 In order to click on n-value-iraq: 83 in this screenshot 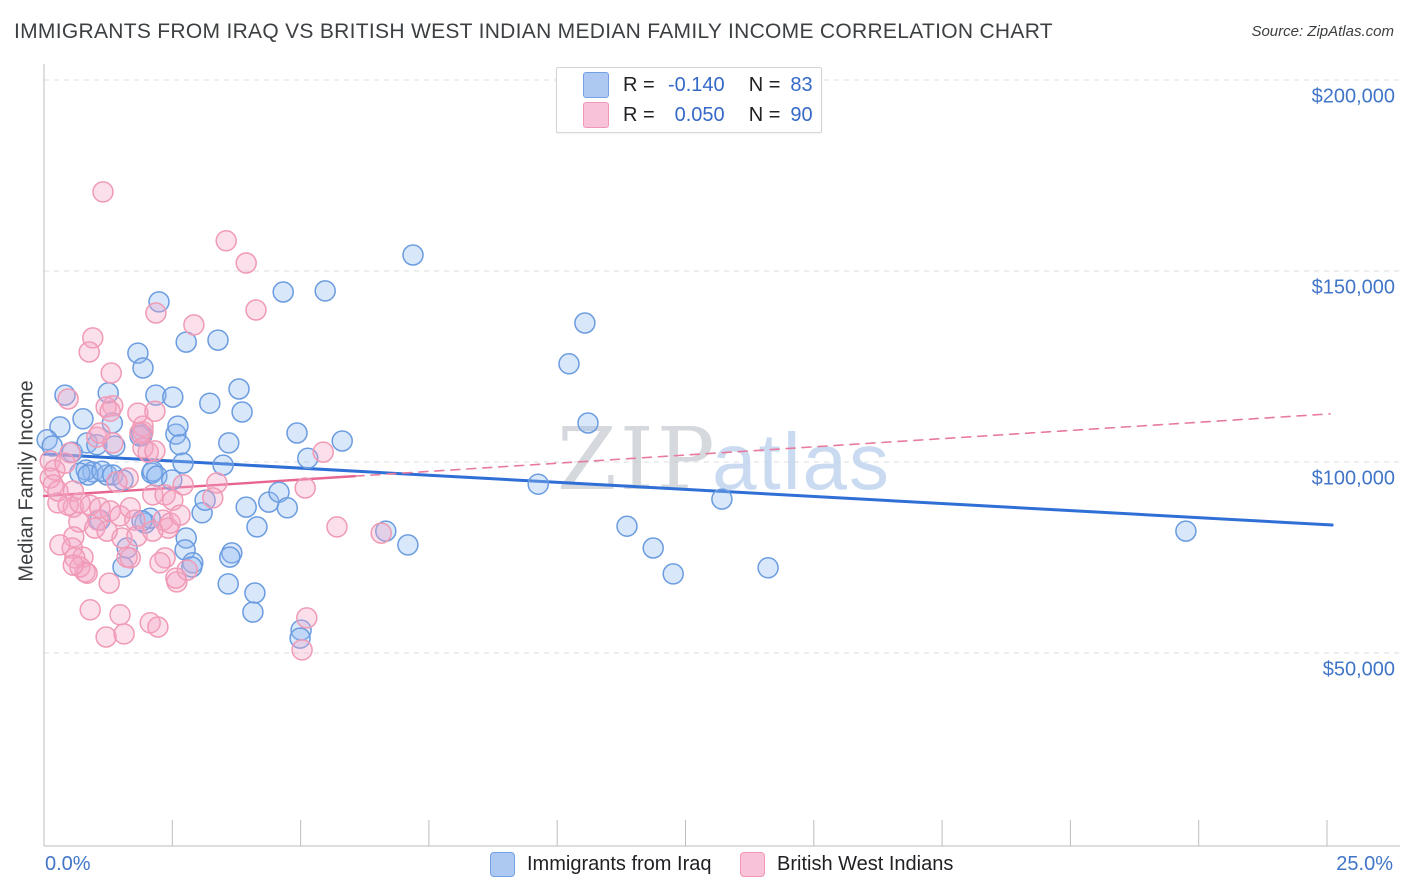, I will do `click(801, 84)`.